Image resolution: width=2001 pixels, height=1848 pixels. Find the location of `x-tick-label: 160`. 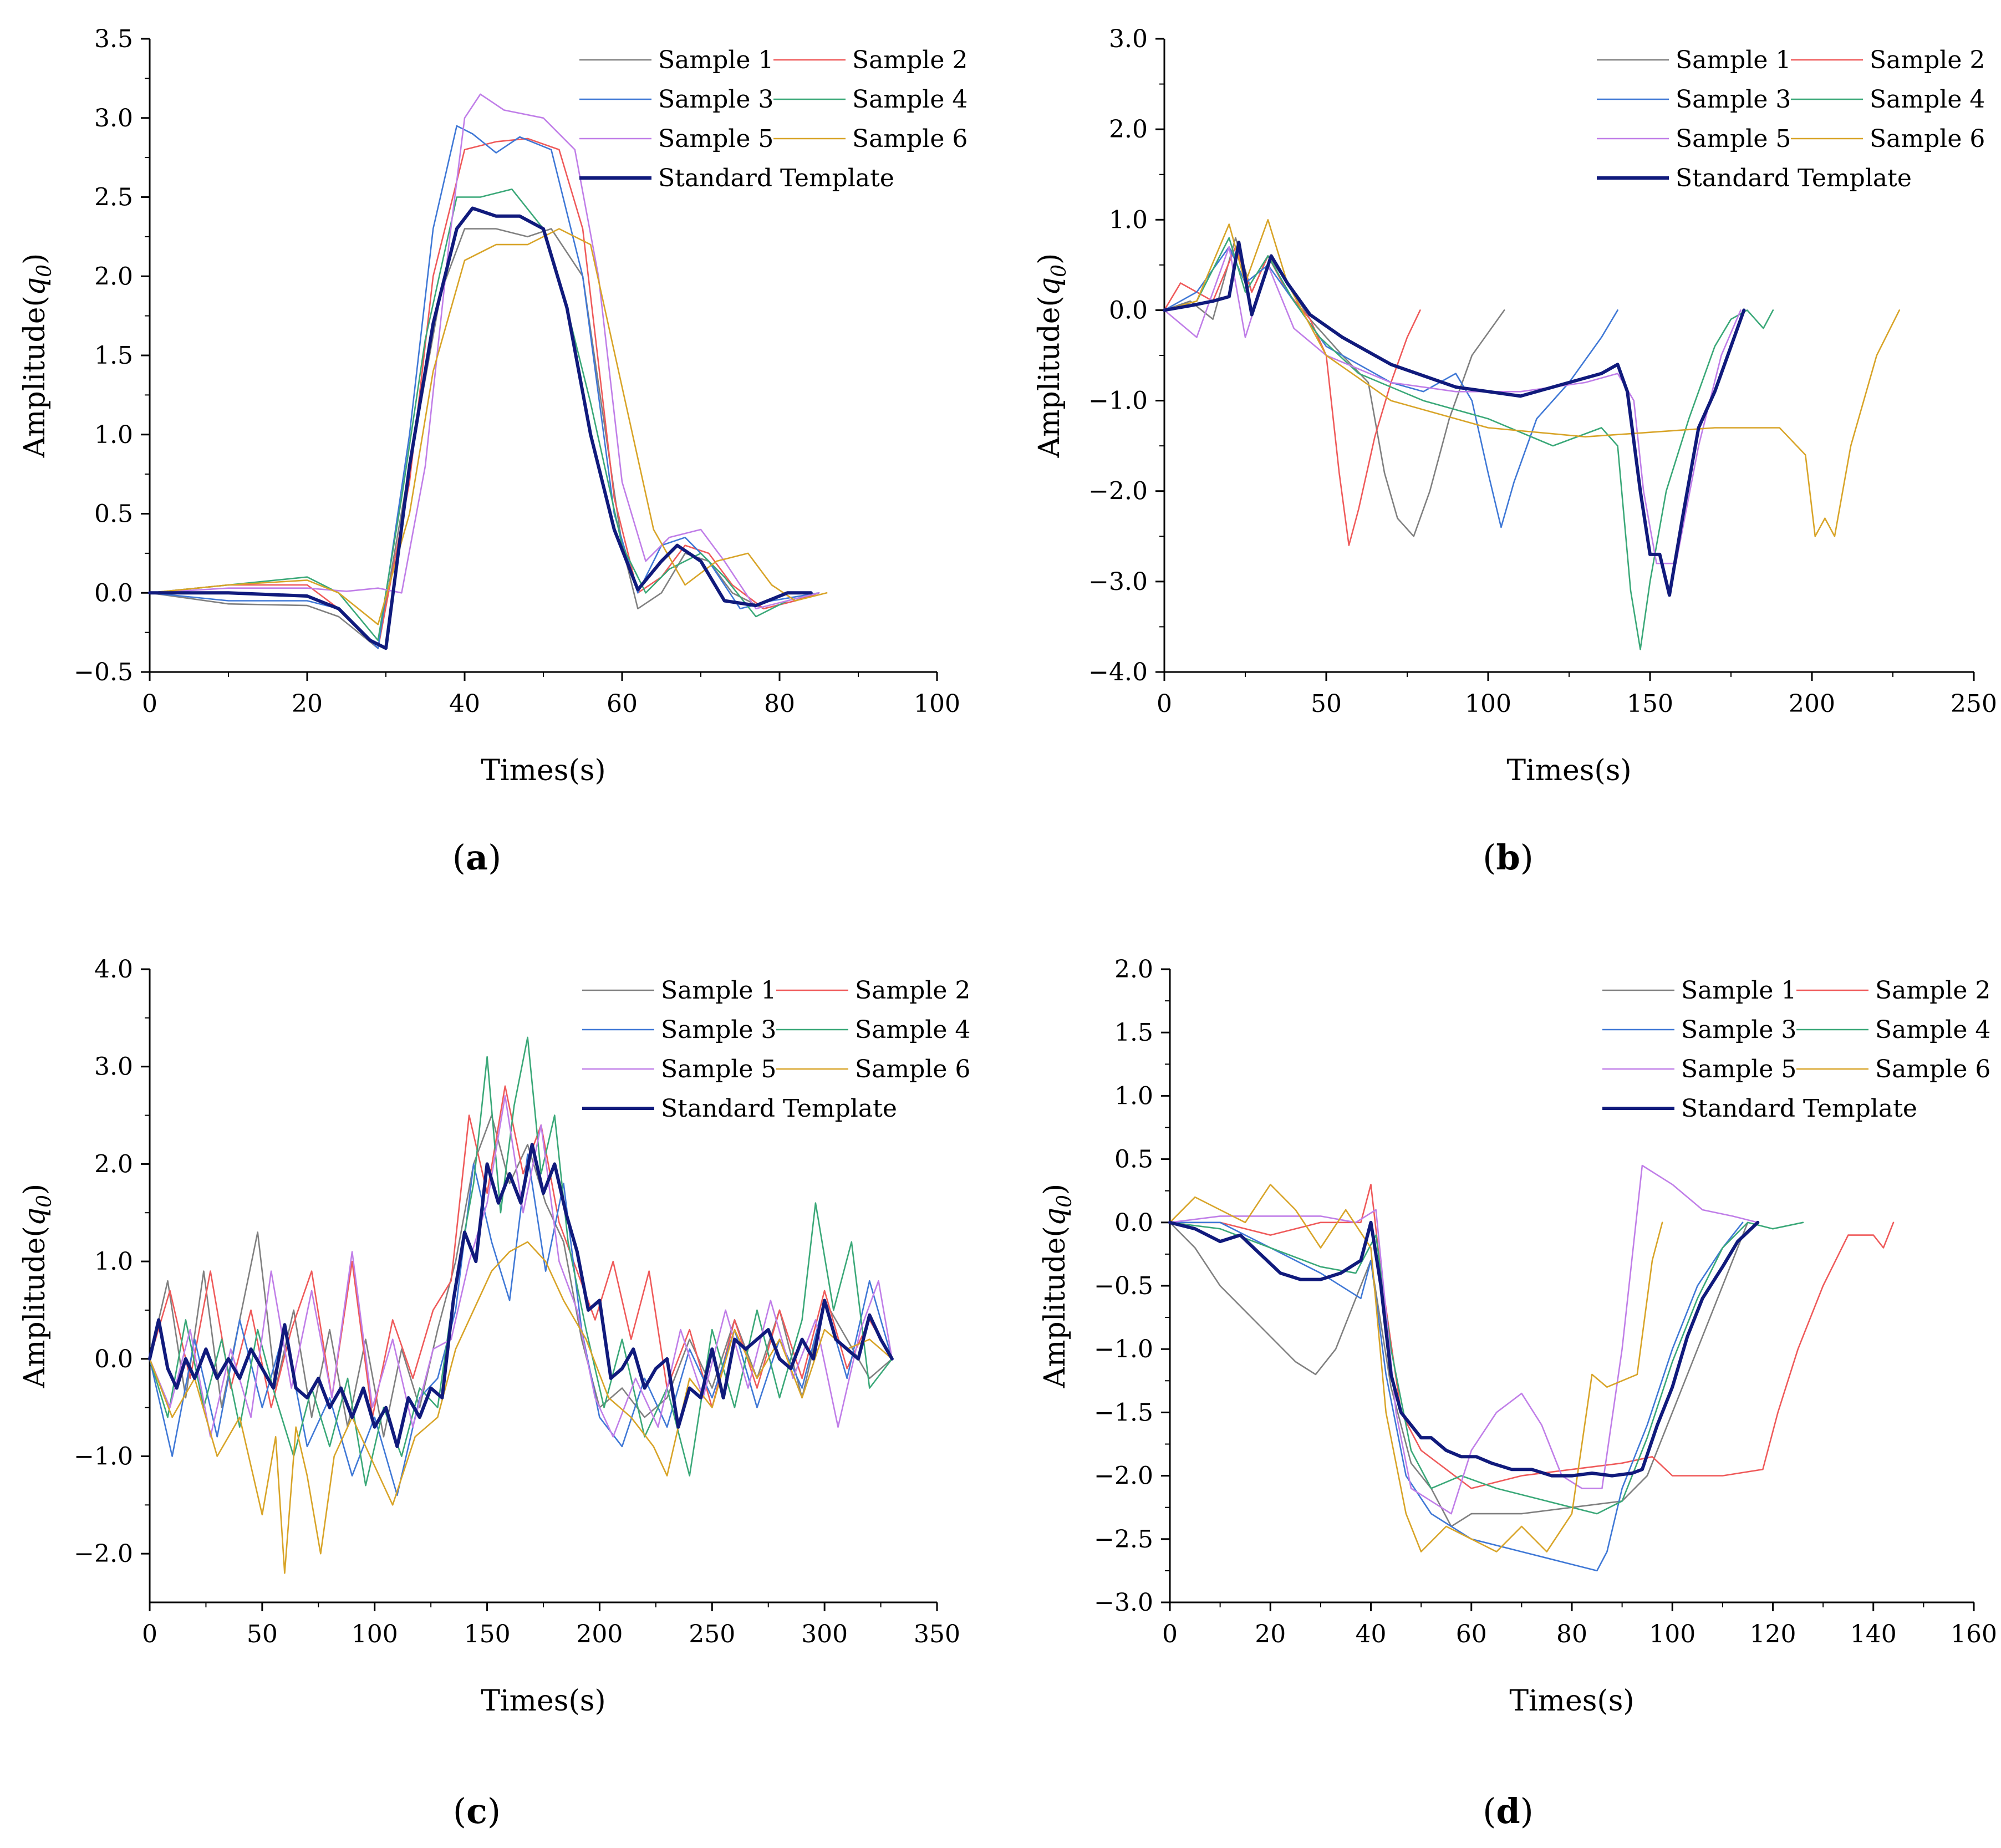

x-tick-label: 160 is located at coordinates (1974, 1634).